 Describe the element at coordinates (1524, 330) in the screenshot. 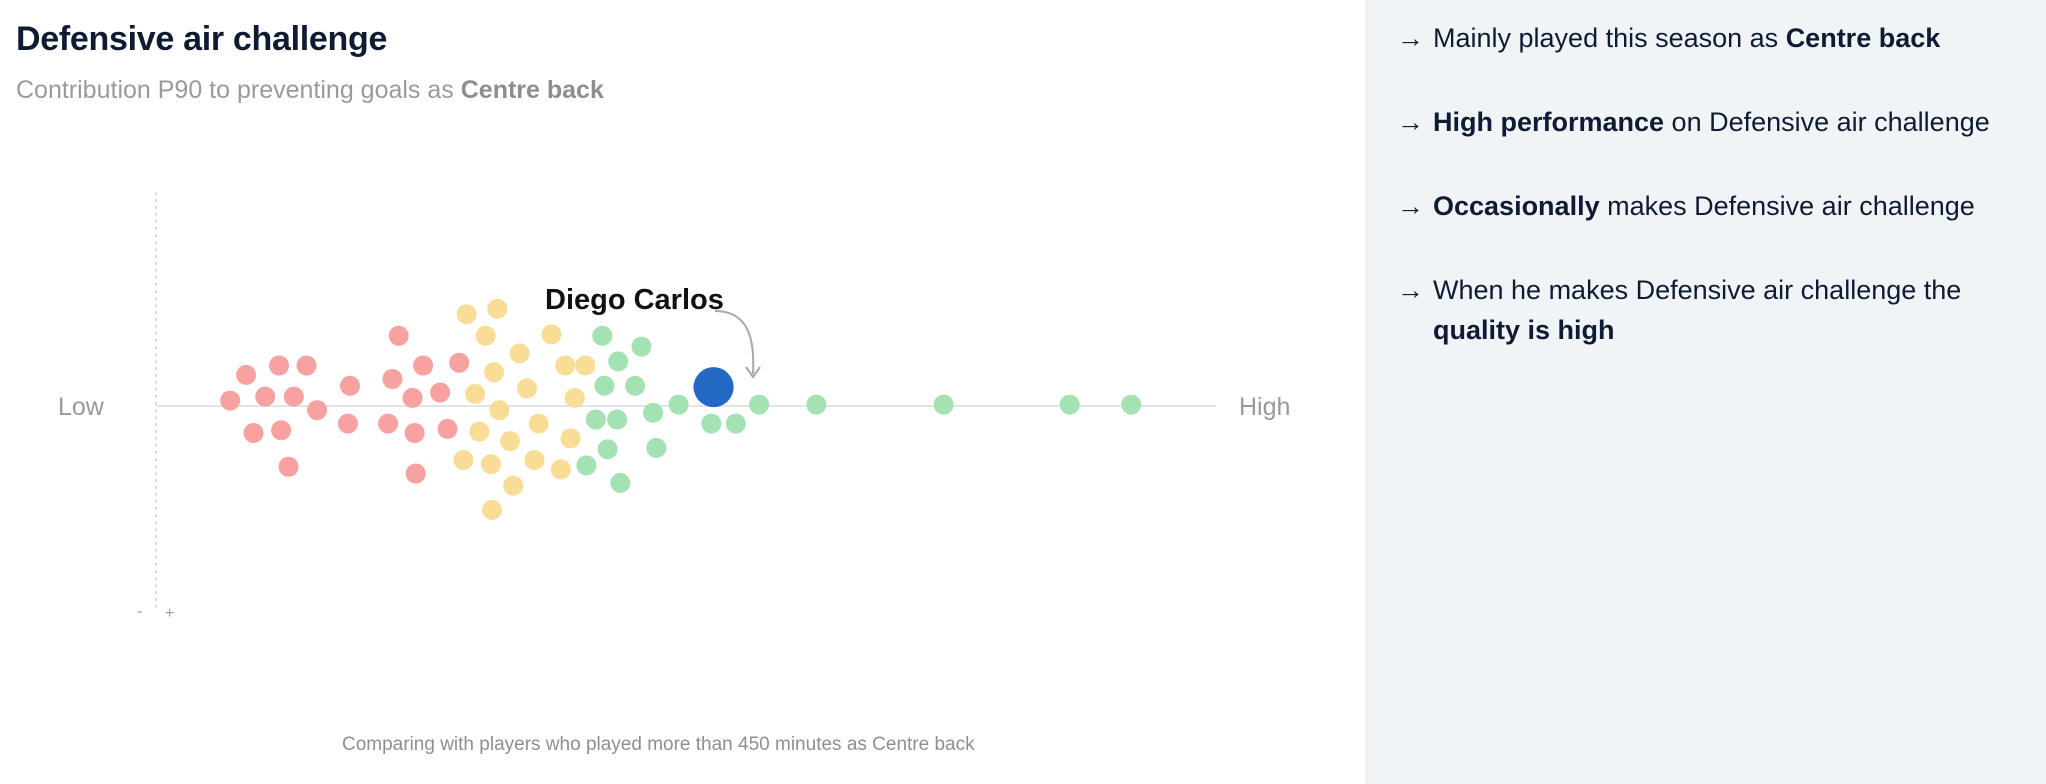

I see `insight-bold: quality is high` at that location.